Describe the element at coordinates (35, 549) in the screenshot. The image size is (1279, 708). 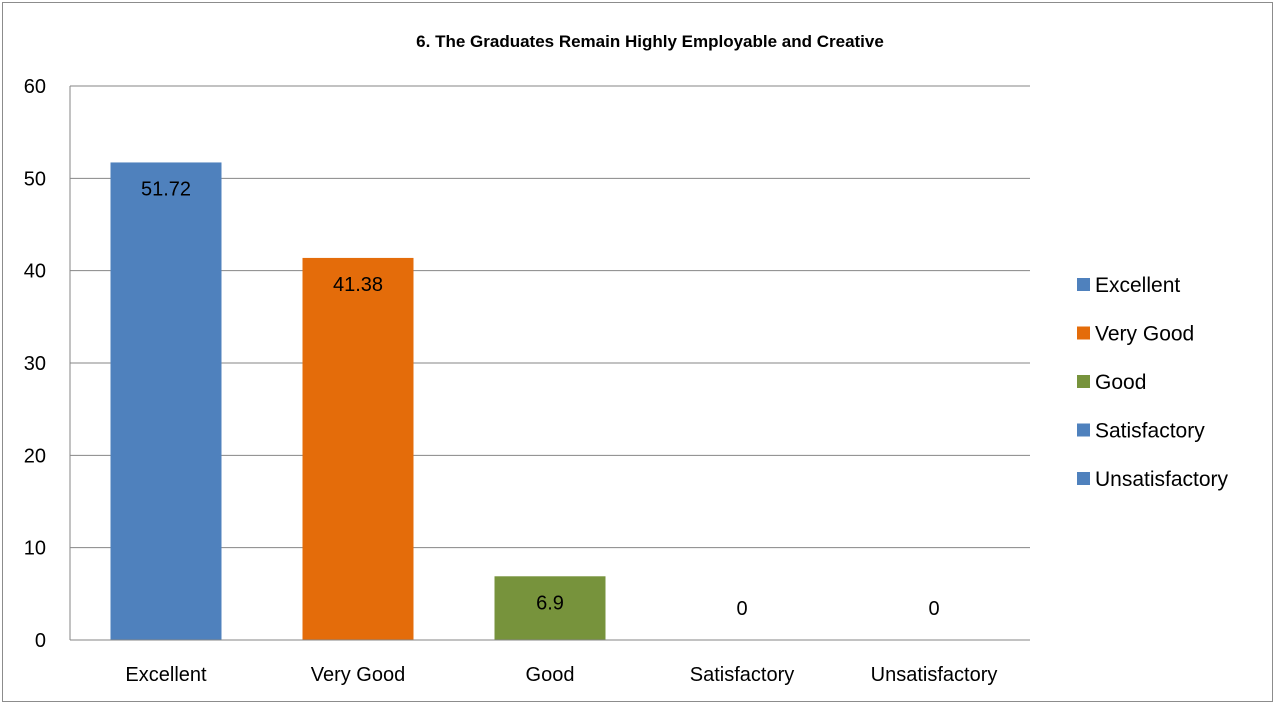
I see `y-tick-label: 10` at that location.